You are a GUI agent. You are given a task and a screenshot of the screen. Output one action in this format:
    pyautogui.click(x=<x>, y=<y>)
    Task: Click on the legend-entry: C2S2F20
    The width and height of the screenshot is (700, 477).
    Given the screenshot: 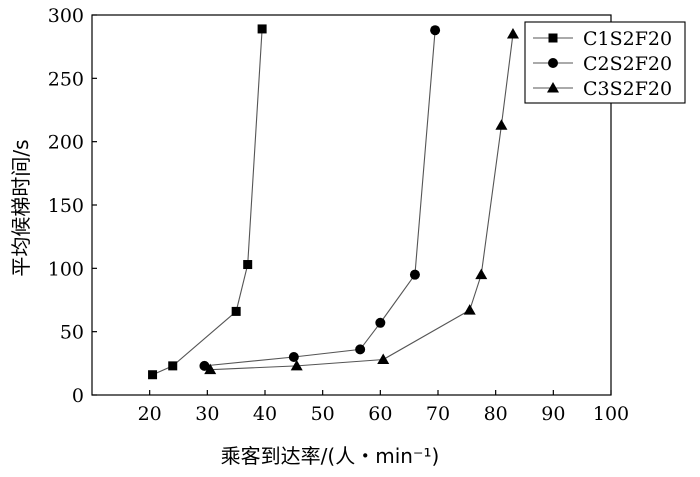 What is the action you would take?
    pyautogui.click(x=602, y=64)
    